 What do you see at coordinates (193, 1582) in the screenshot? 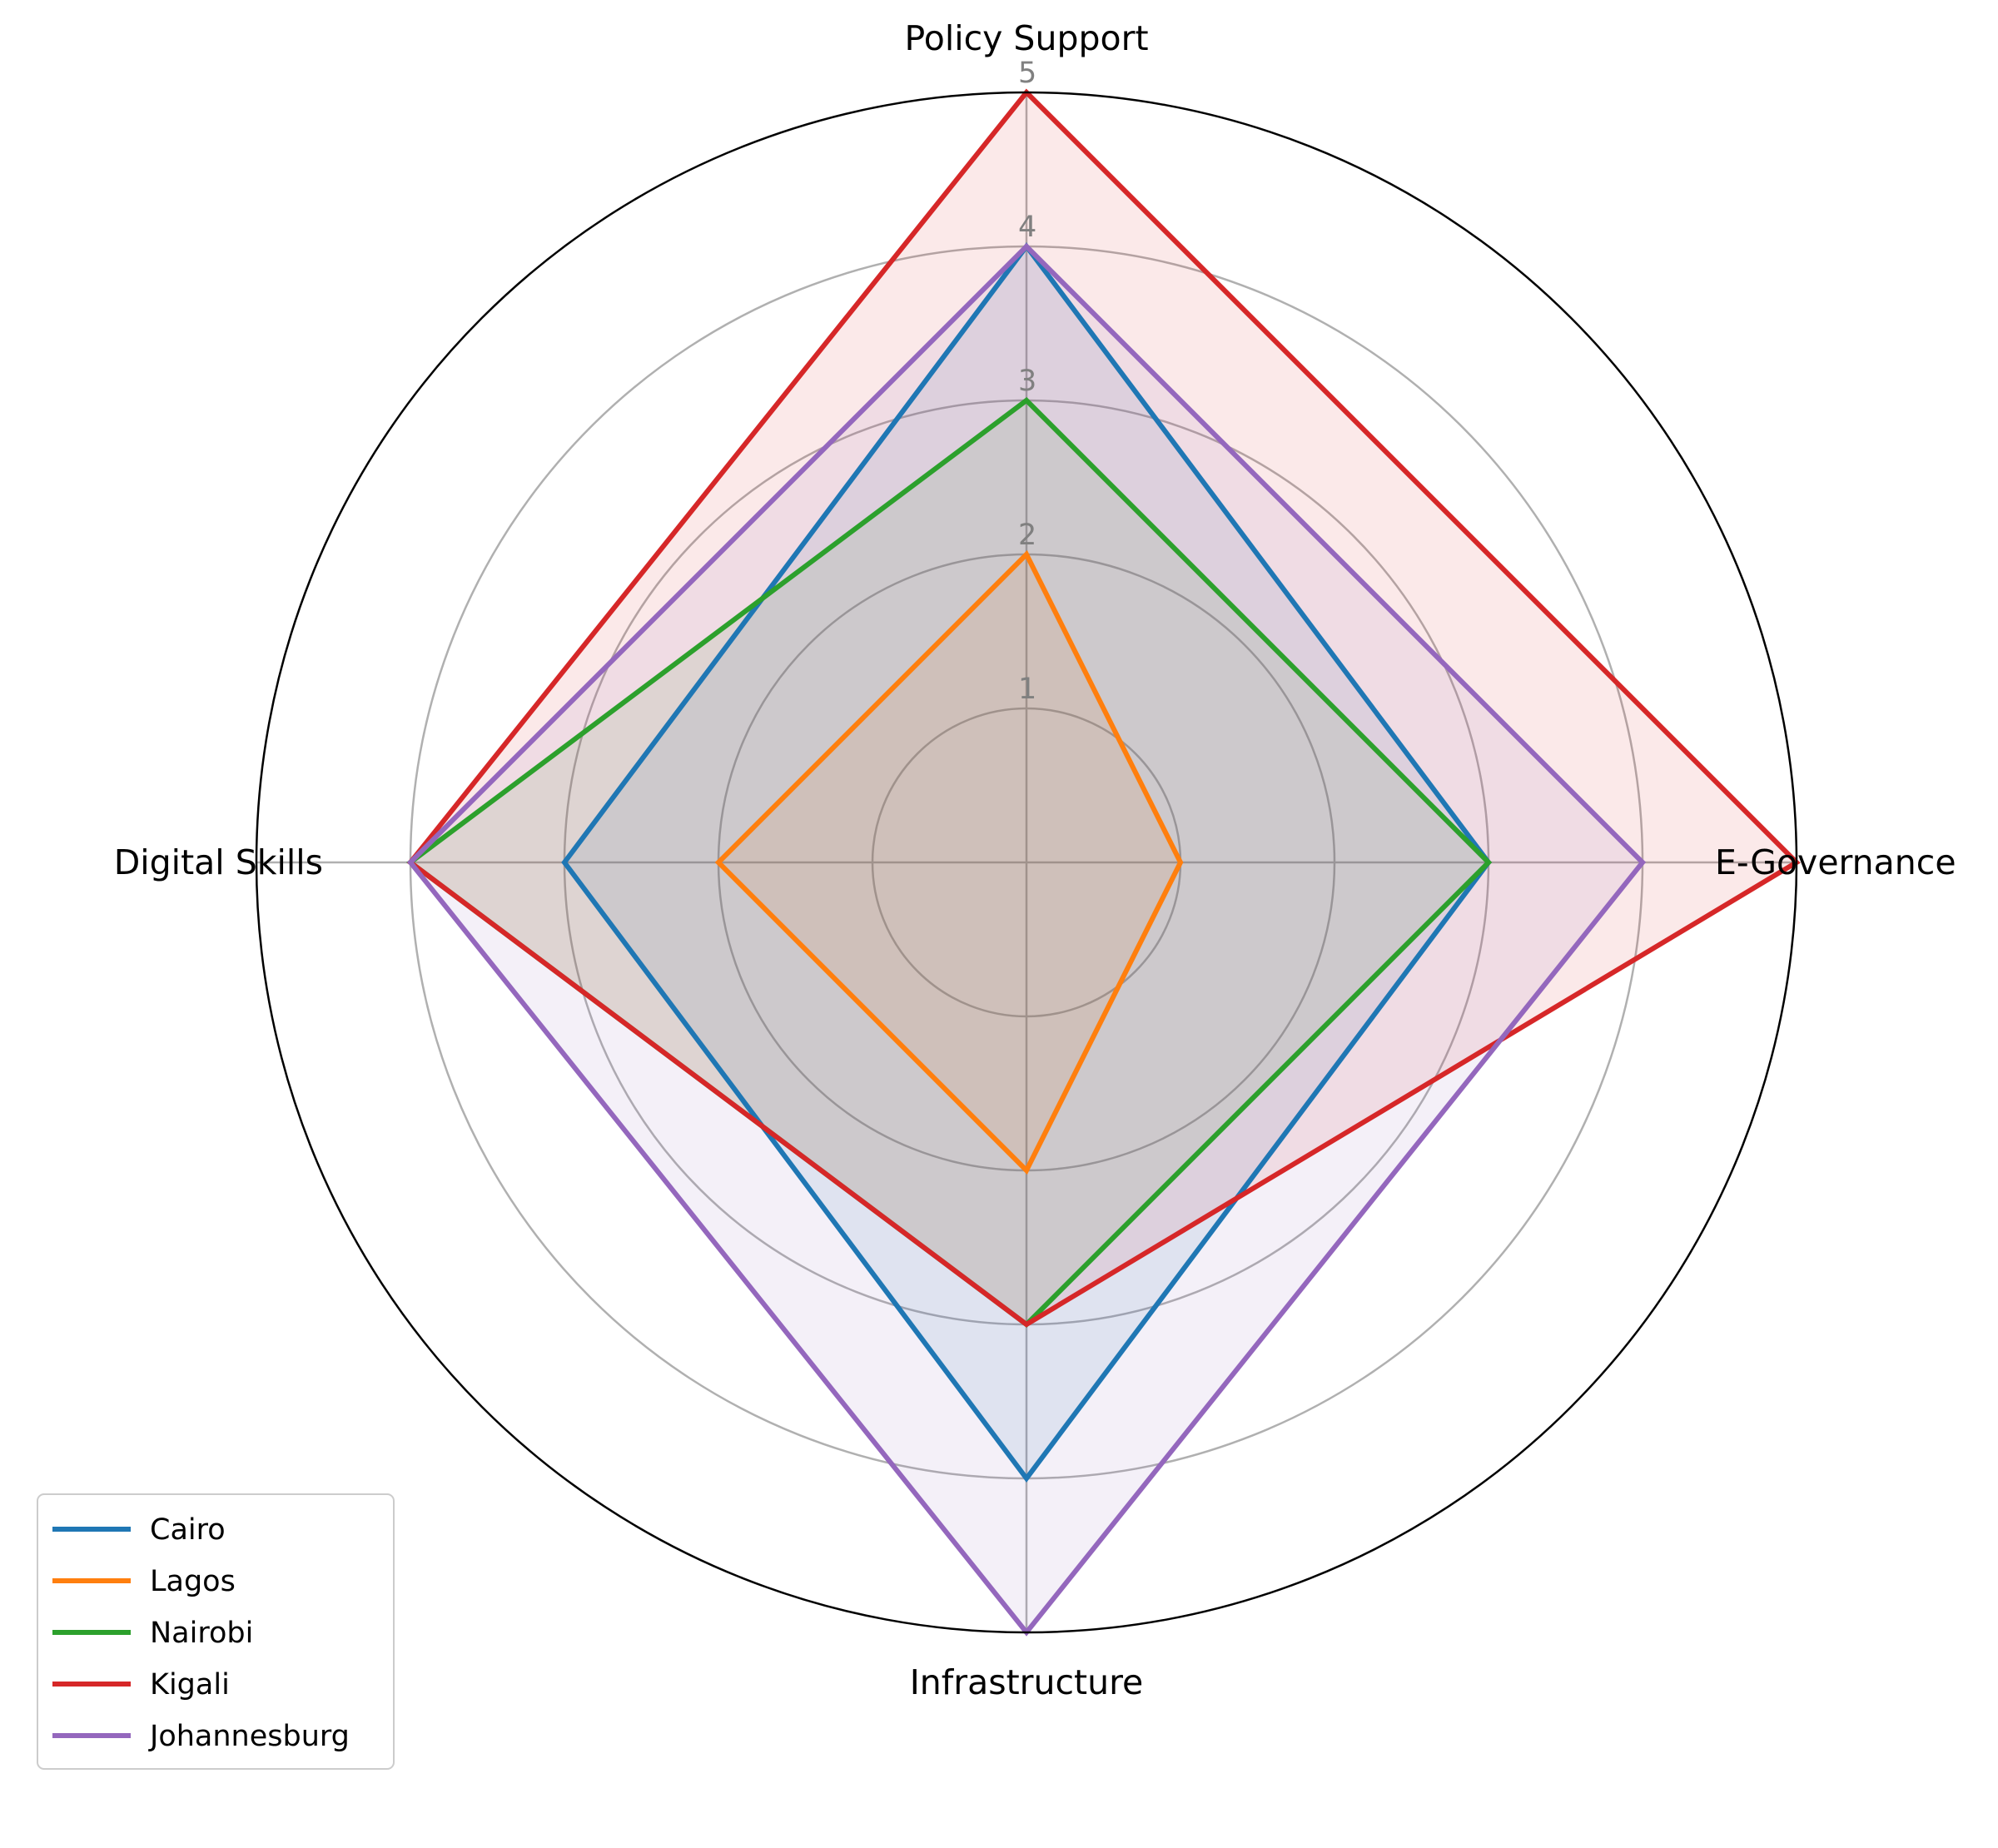
I see `legend-label-lagos: Lagos` at bounding box center [193, 1582].